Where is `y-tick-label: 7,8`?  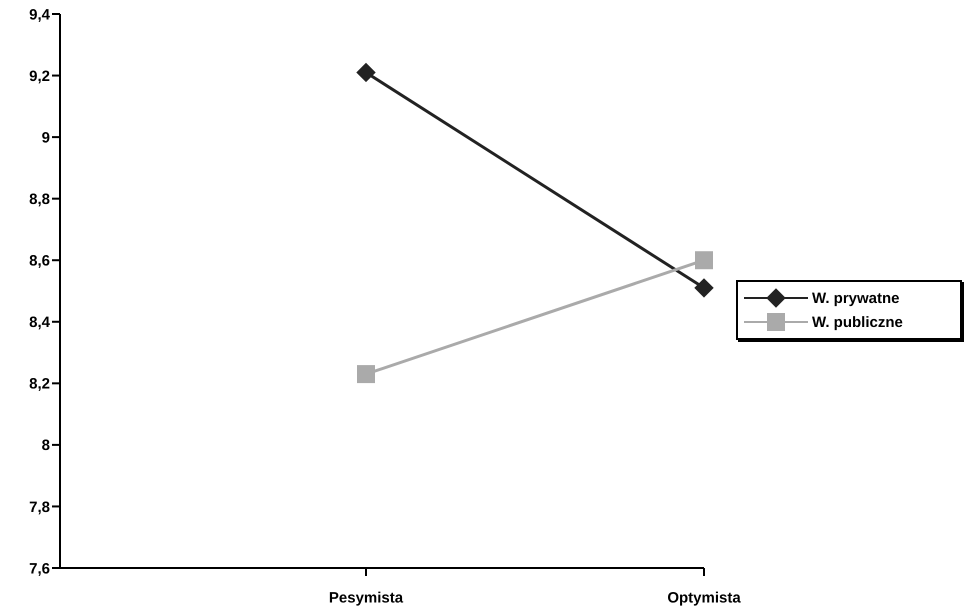
y-tick-label: 7,8 is located at coordinates (39, 507).